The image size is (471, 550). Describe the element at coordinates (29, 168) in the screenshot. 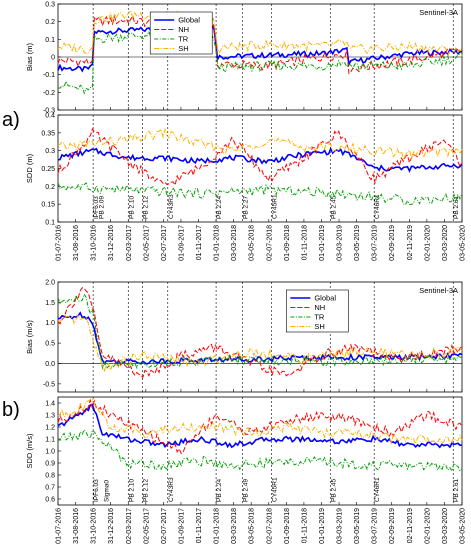

I see `y-axis-label: SDD (m)` at that location.